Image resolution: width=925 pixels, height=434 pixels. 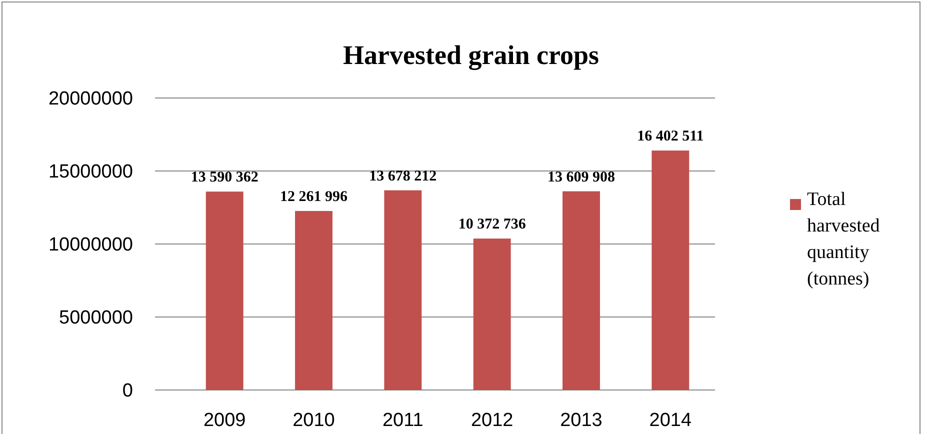 What do you see at coordinates (90, 99) in the screenshot?
I see `y-tick-label: 20000000` at bounding box center [90, 99].